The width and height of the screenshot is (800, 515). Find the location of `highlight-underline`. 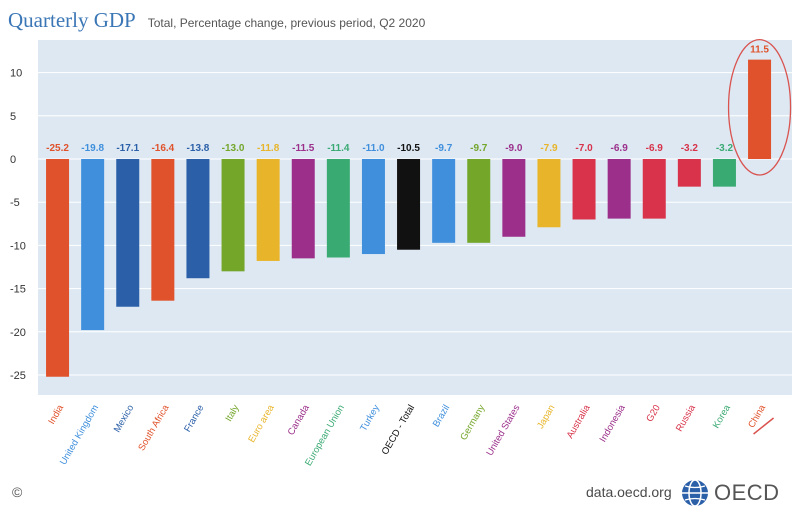

highlight-underline is located at coordinates (764, 426).